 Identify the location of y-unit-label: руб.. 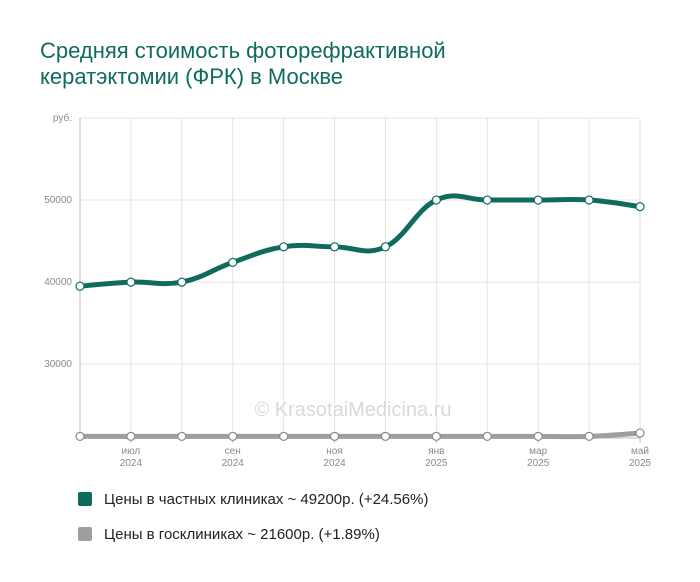
(62, 118).